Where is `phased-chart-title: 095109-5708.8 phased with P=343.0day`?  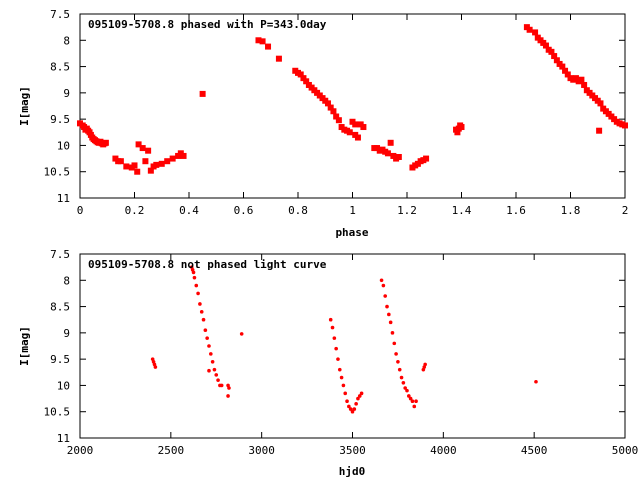 phased-chart-title: 095109-5708.8 phased with P=343.0day is located at coordinates (207, 24).